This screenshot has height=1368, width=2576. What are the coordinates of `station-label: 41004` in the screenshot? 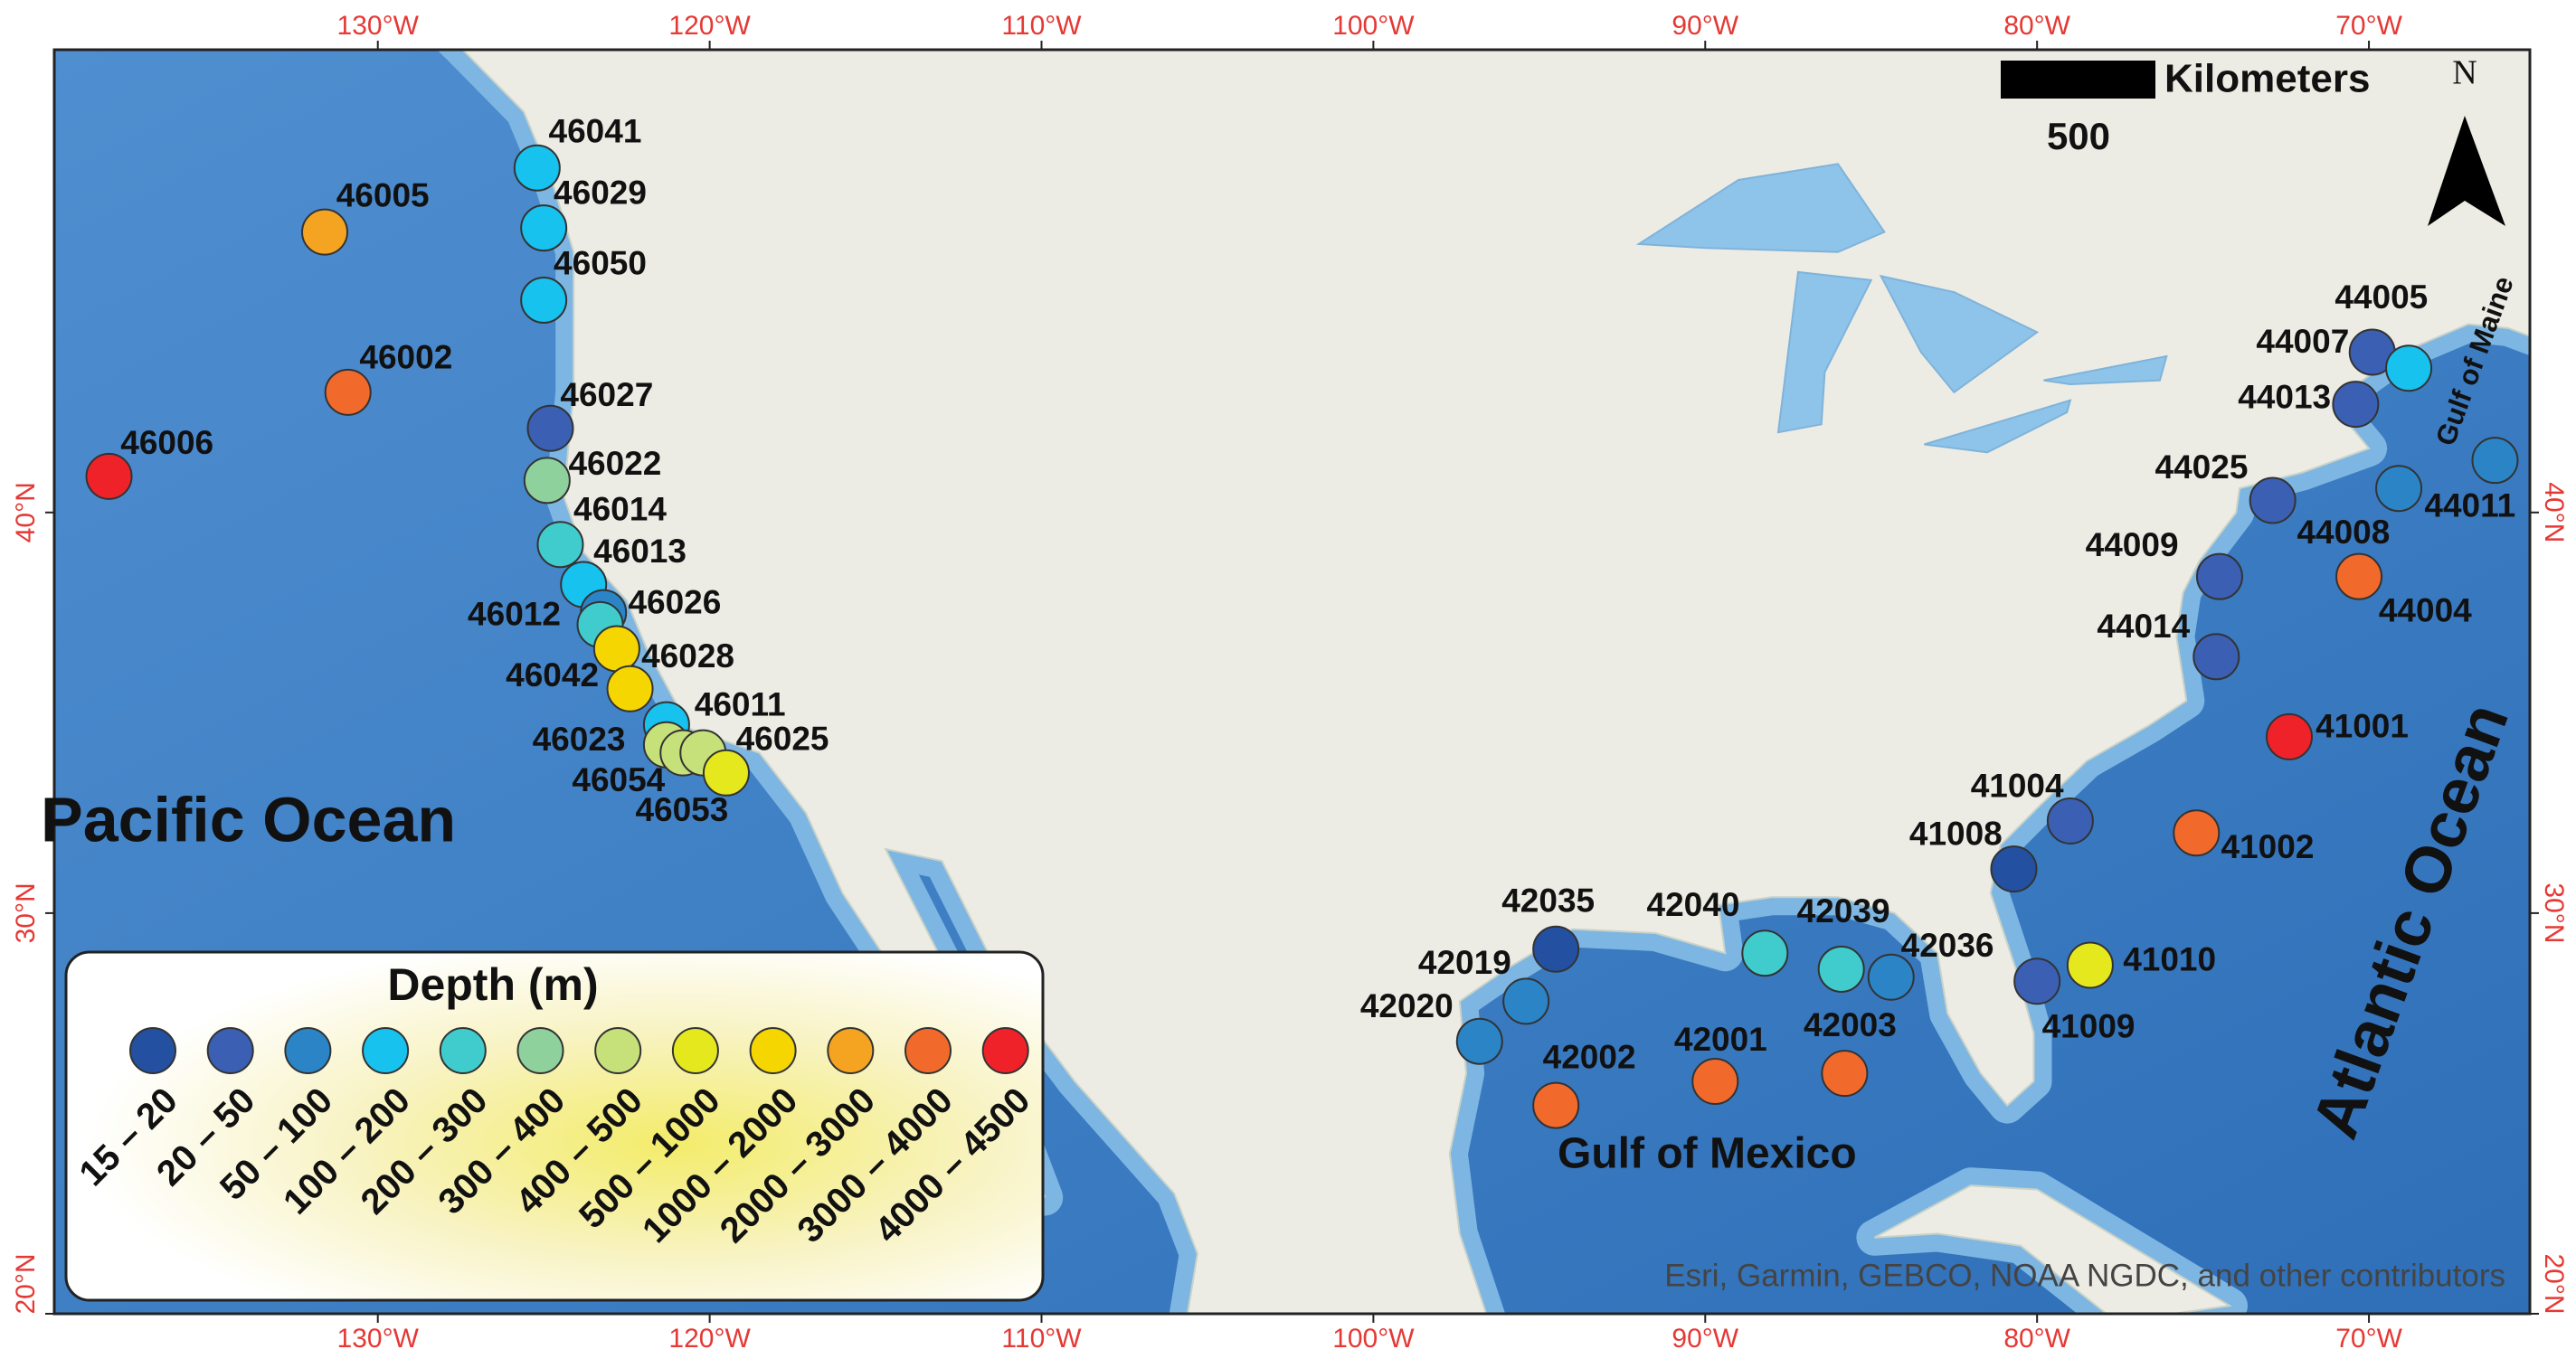 It's located at (2018, 785).